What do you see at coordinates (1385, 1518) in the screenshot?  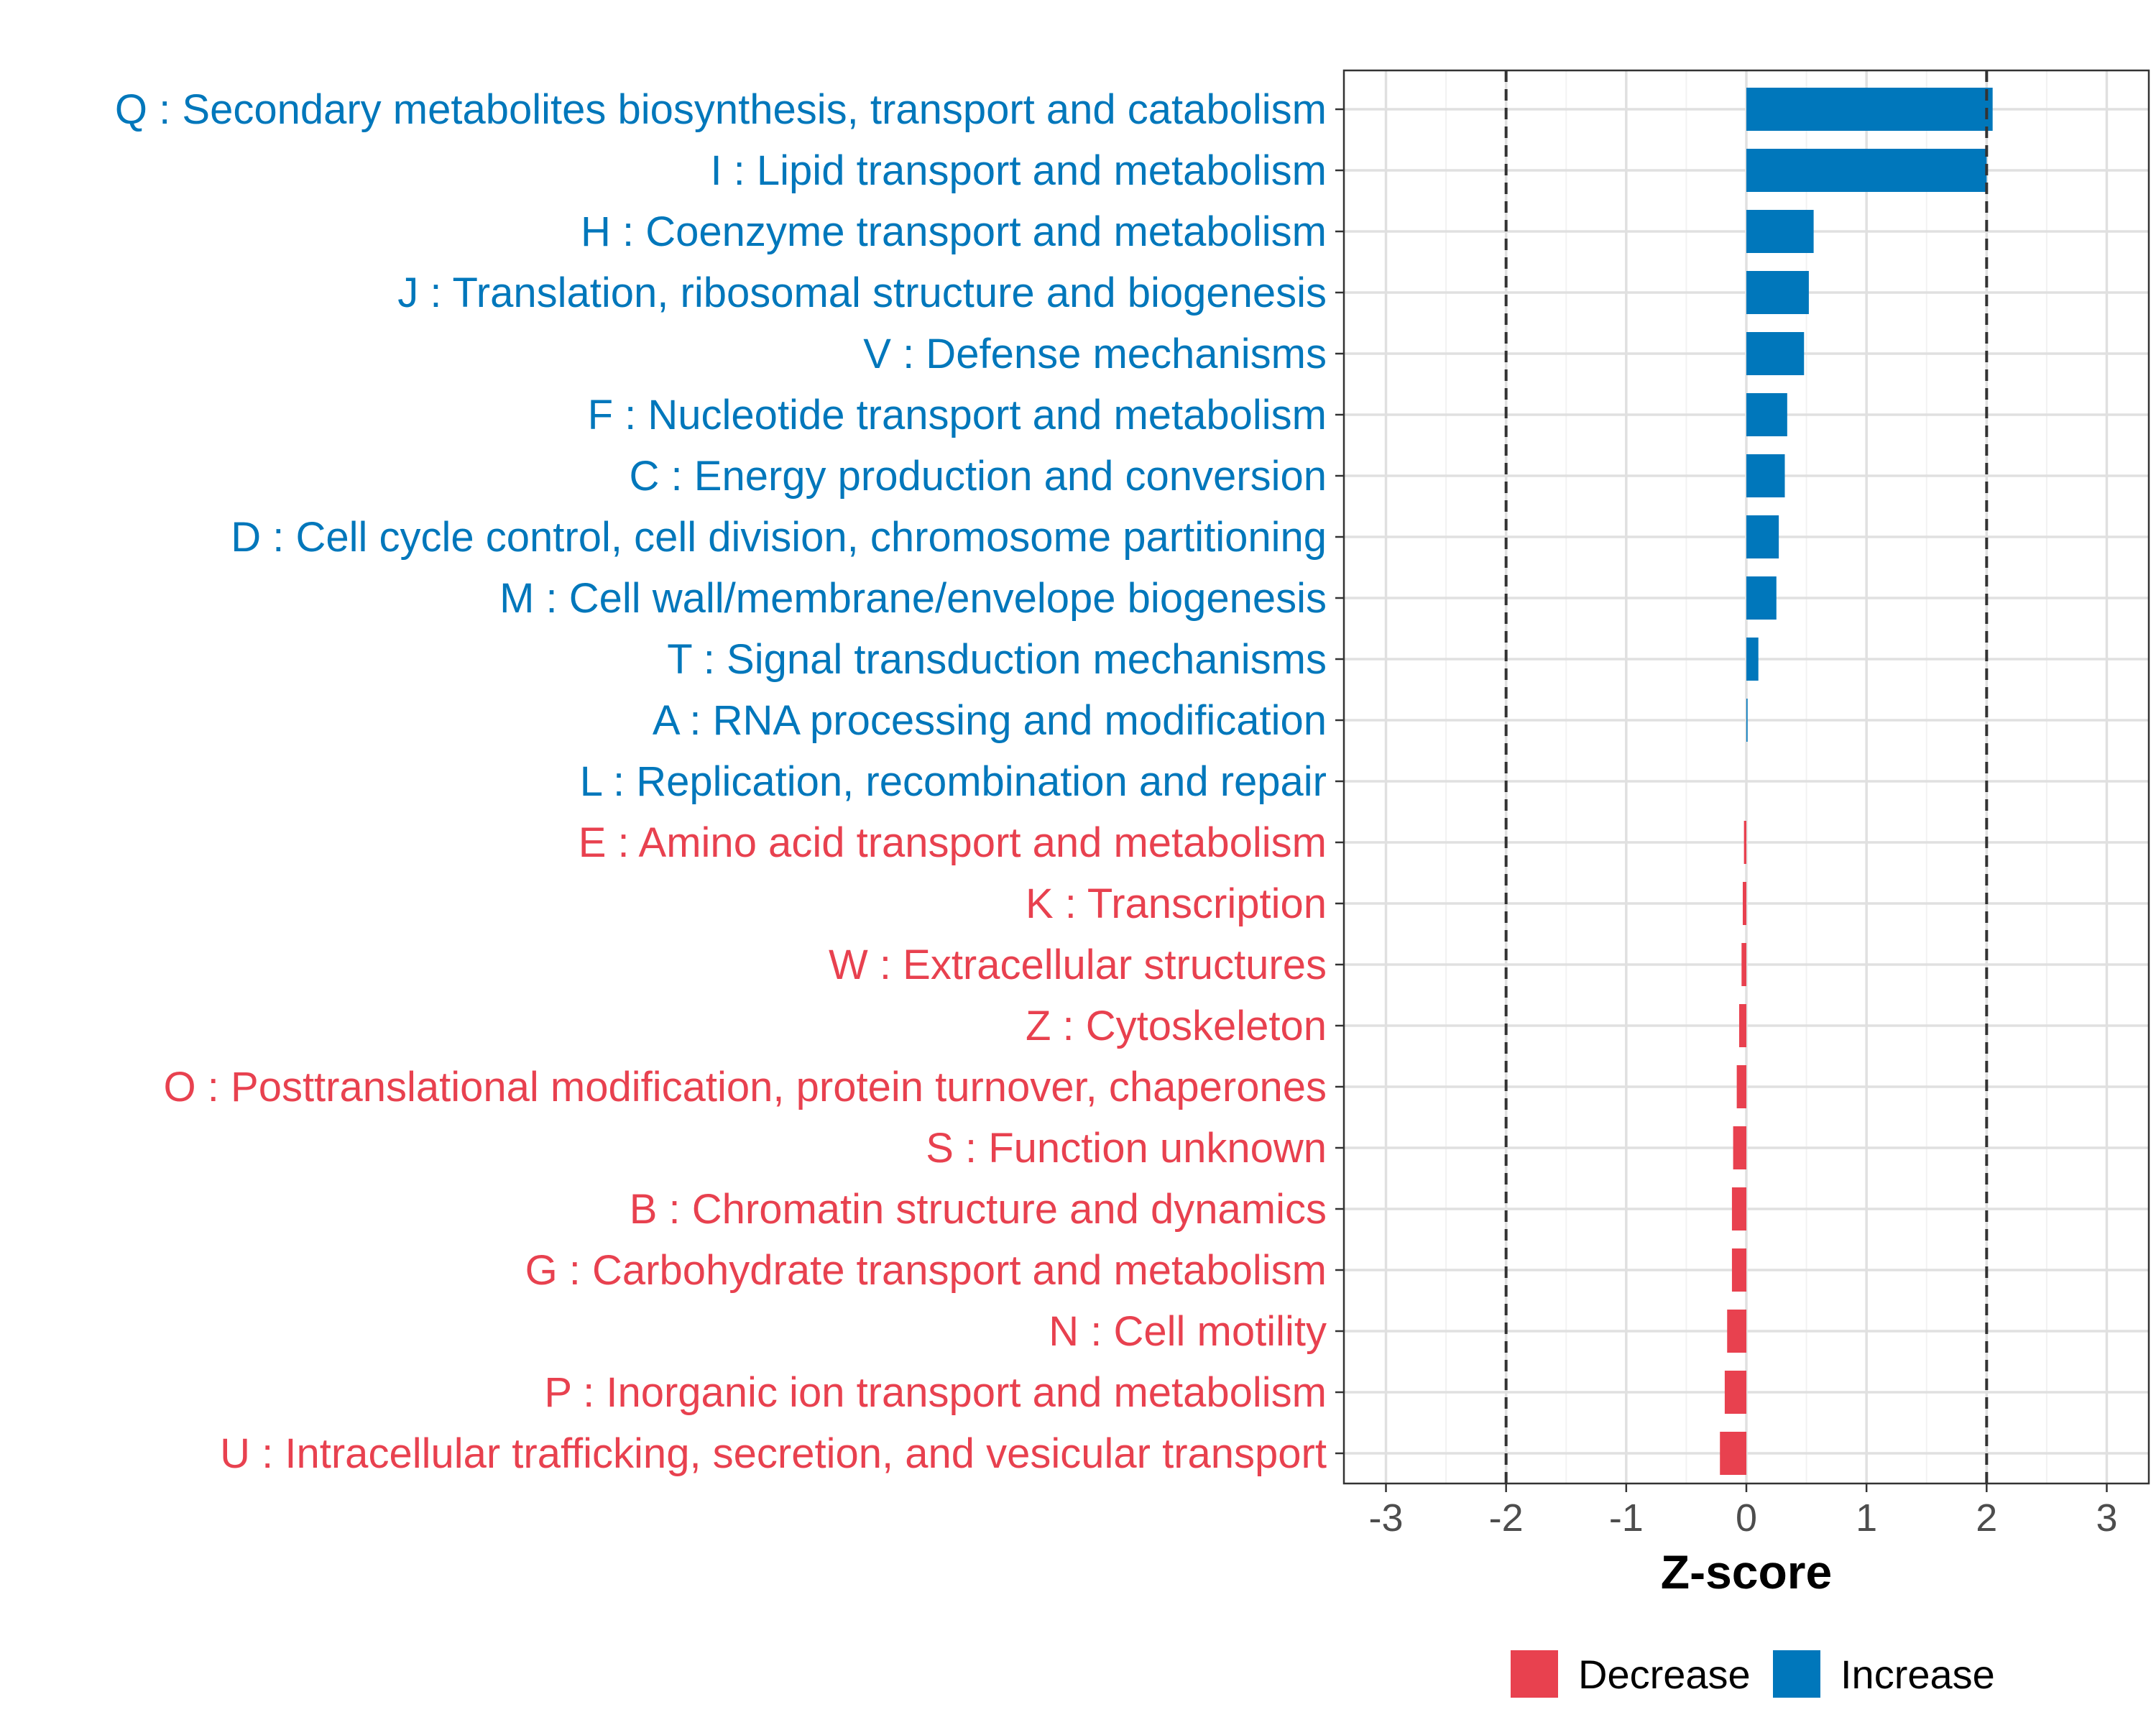 I see `x-tick-label: -3` at bounding box center [1385, 1518].